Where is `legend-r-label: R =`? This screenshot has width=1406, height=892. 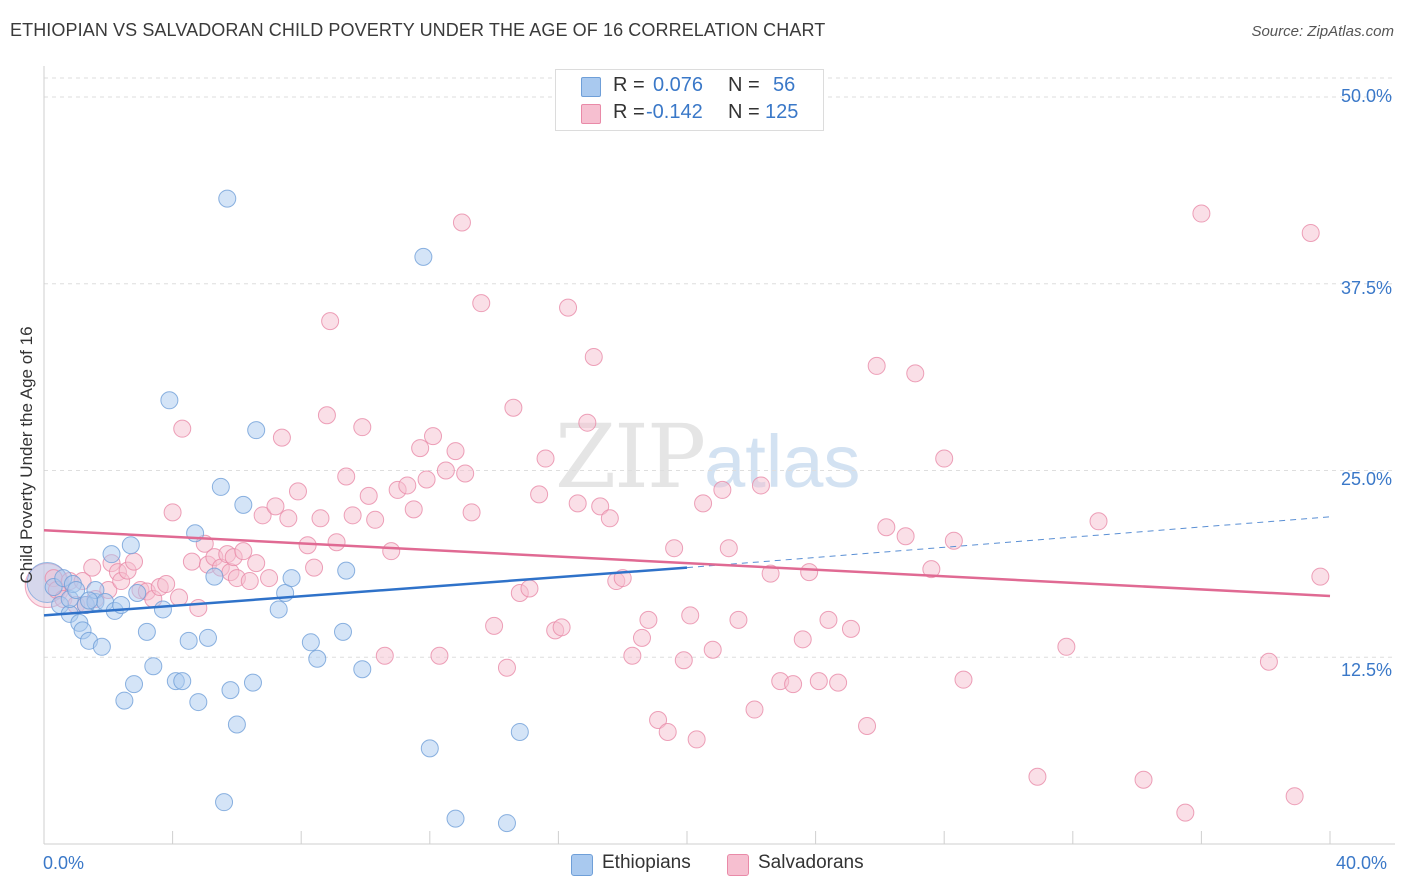 legend-r-label: R = is located at coordinates (629, 112).